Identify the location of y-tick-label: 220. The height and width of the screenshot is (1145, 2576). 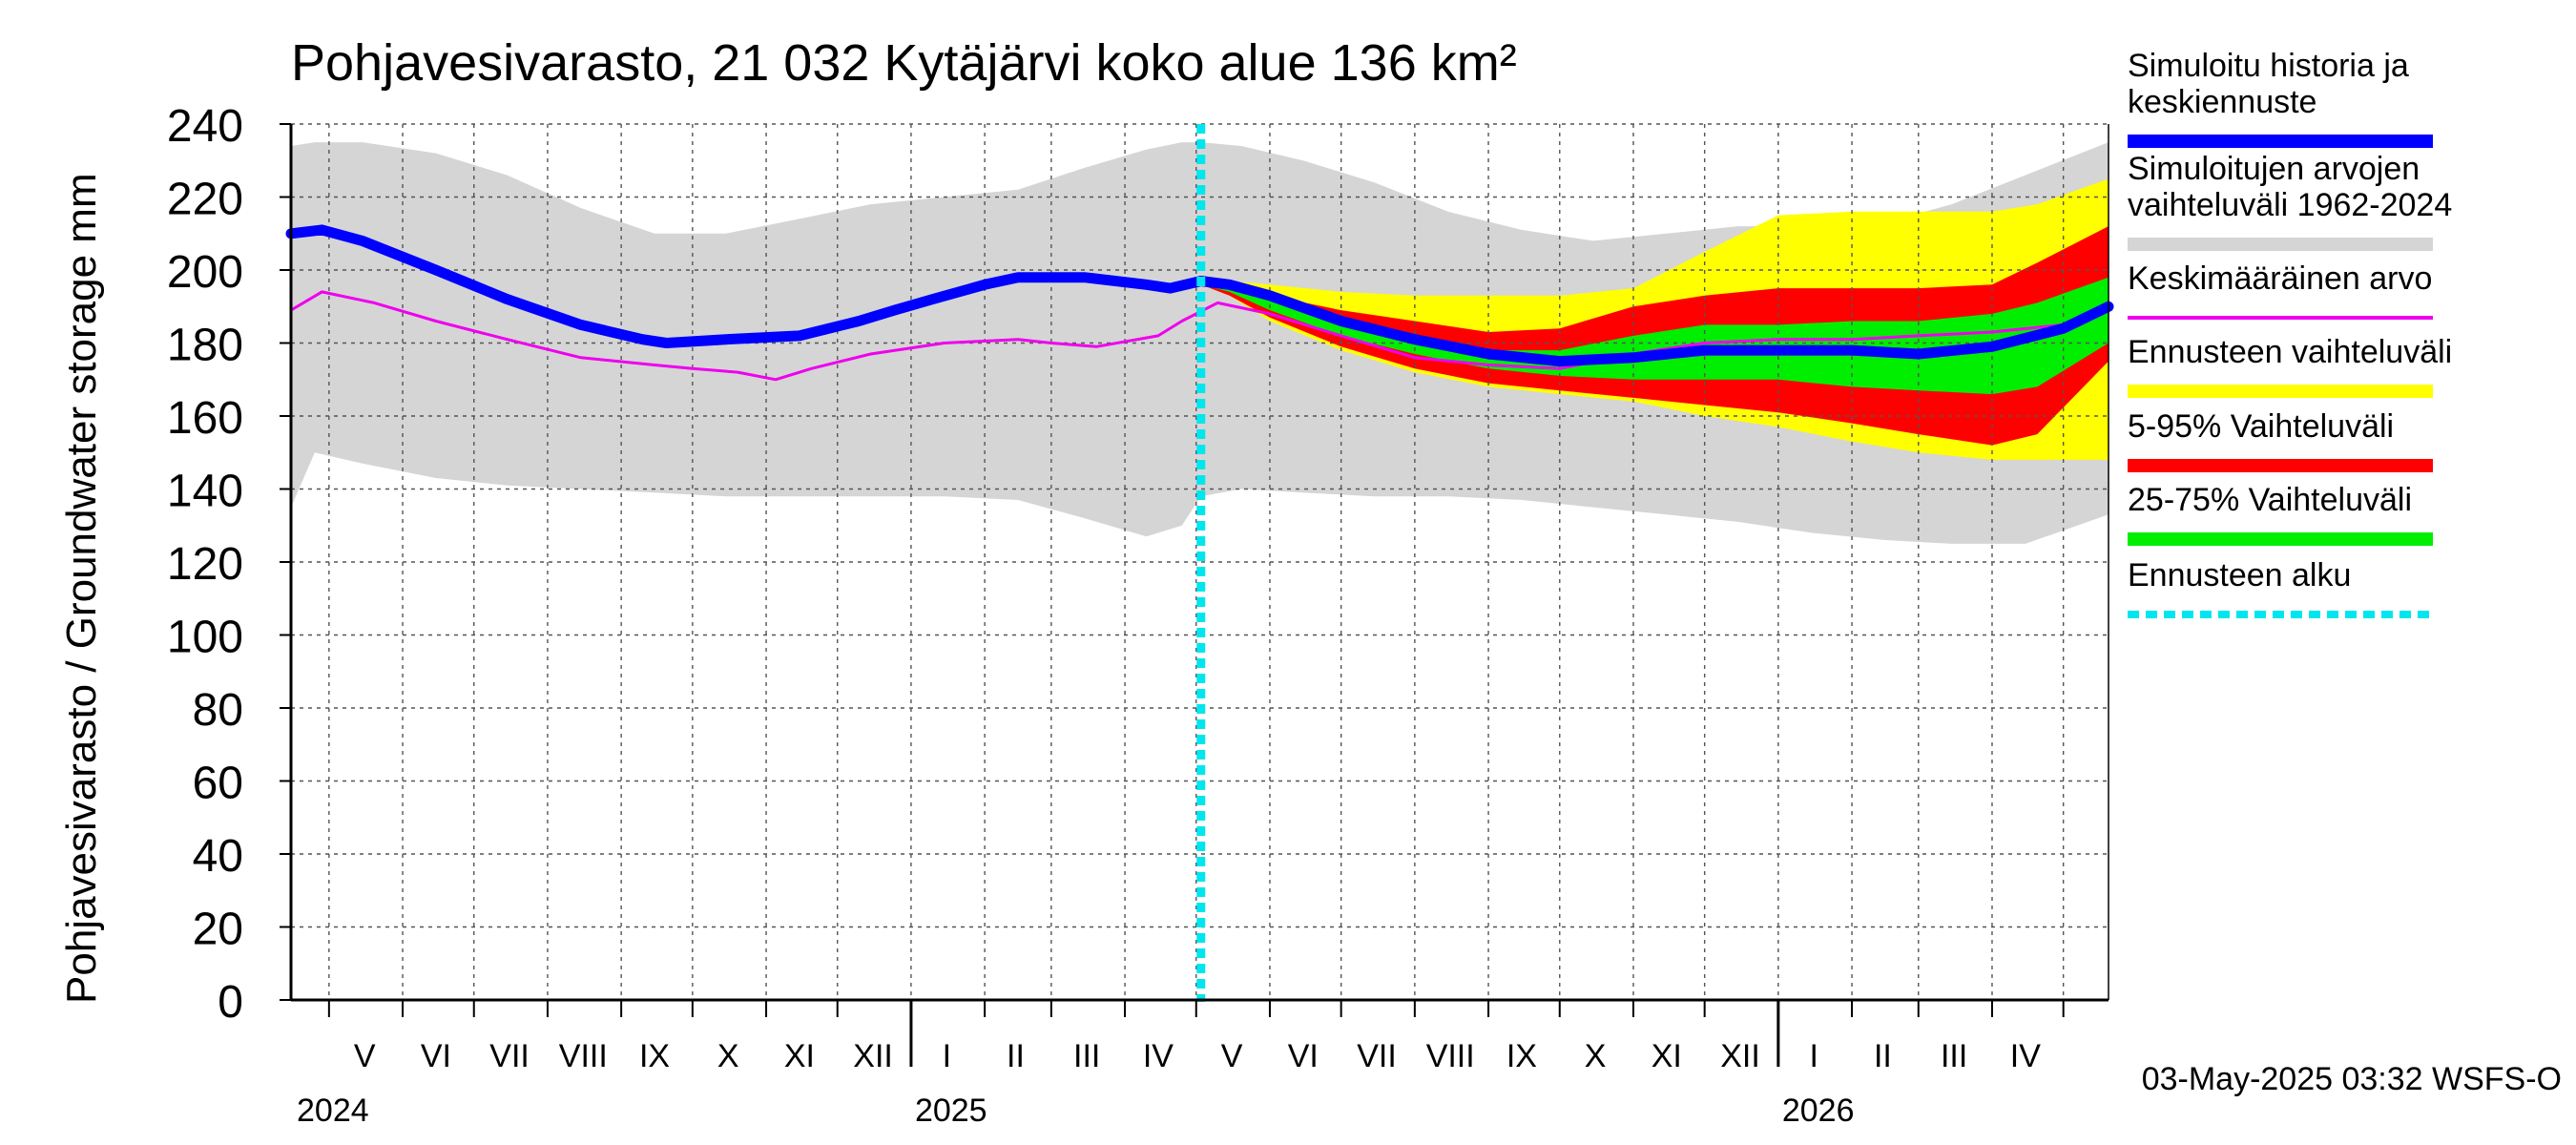
(205, 200).